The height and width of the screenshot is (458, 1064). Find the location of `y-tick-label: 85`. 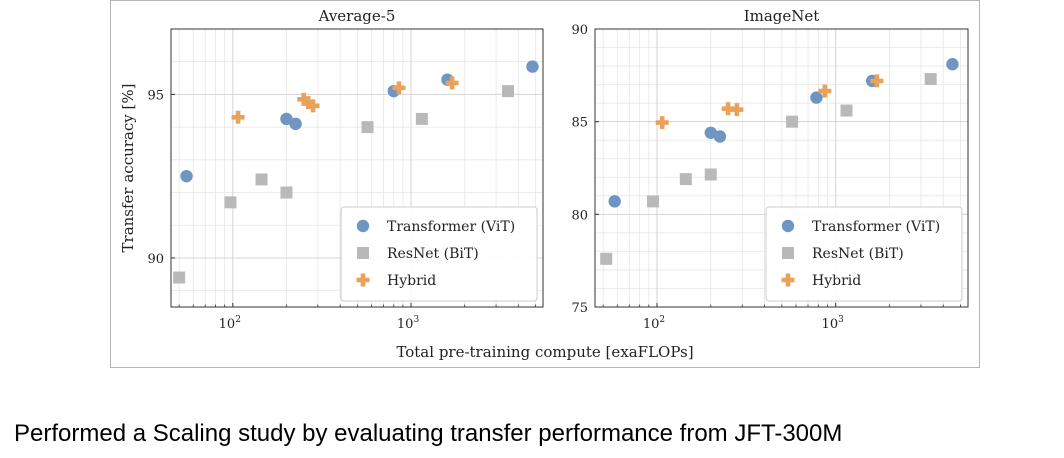

y-tick-label: 85 is located at coordinates (579, 123).